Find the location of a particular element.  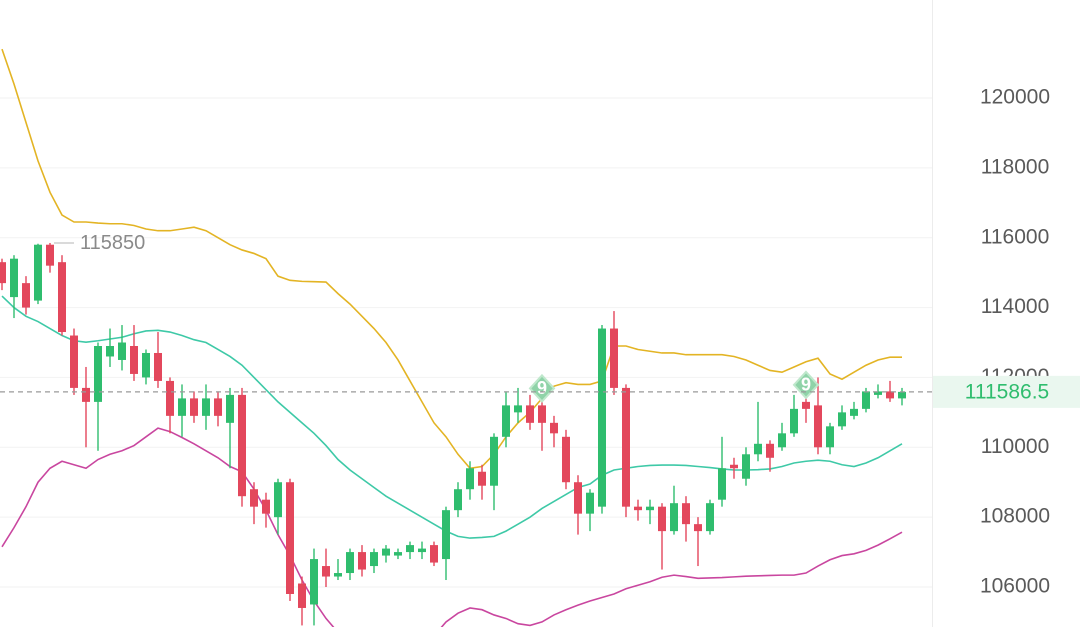

y-tick-label: 118000 is located at coordinates (1015, 166).